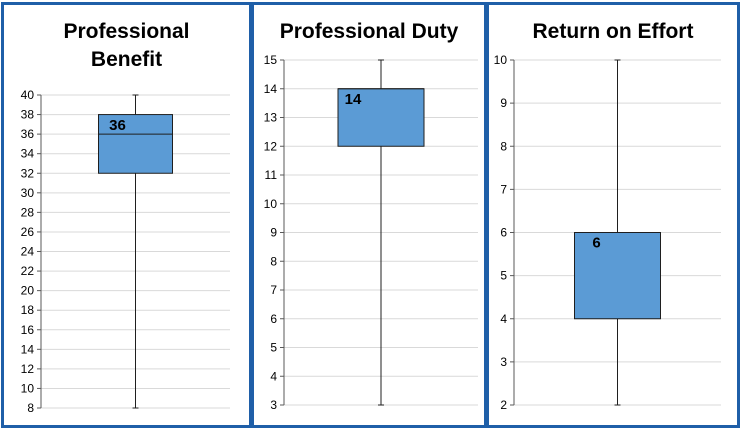 This screenshot has height=430, width=742. Describe the element at coordinates (28, 330) in the screenshot. I see `y-tick-label: 16` at that location.